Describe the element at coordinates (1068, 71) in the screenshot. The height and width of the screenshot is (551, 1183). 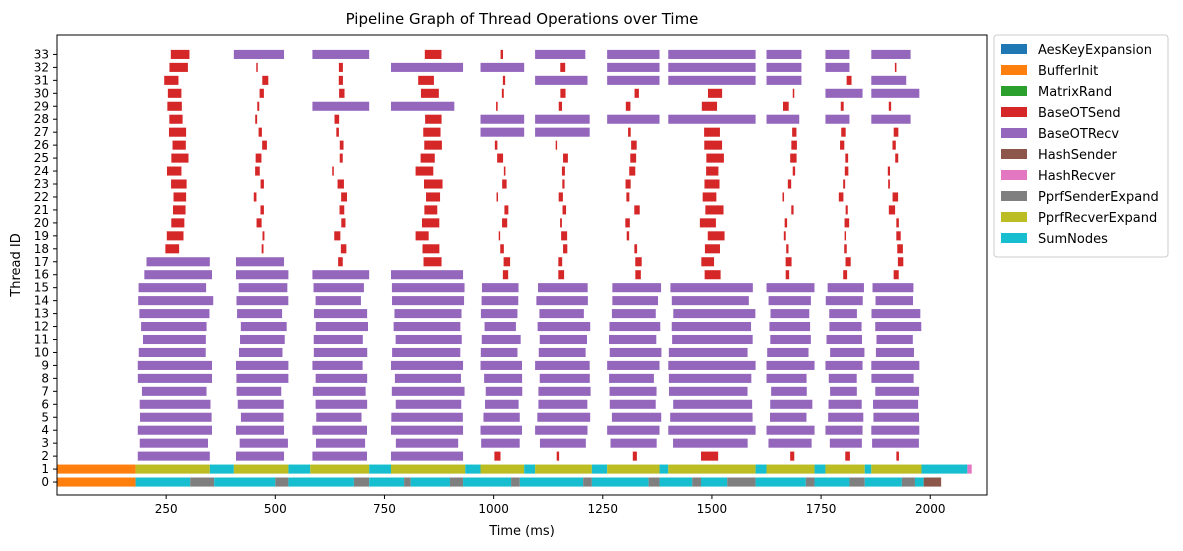
I see `legend-label: BufferInit` at that location.